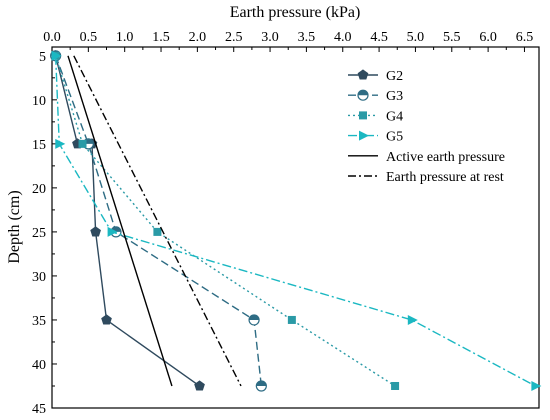 This screenshot has width=550, height=420. I want to click on legend-item: Active earth pressure, so click(426, 157).